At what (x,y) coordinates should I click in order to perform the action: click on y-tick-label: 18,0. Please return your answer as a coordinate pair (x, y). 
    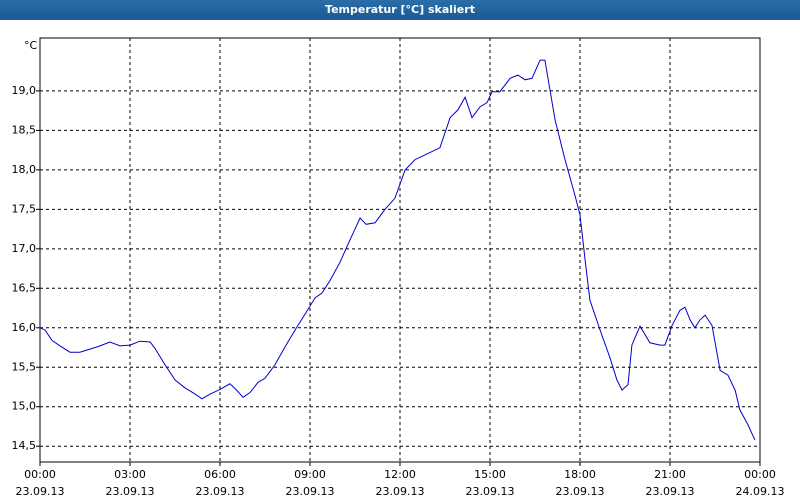
    Looking at the image, I should click on (24, 169).